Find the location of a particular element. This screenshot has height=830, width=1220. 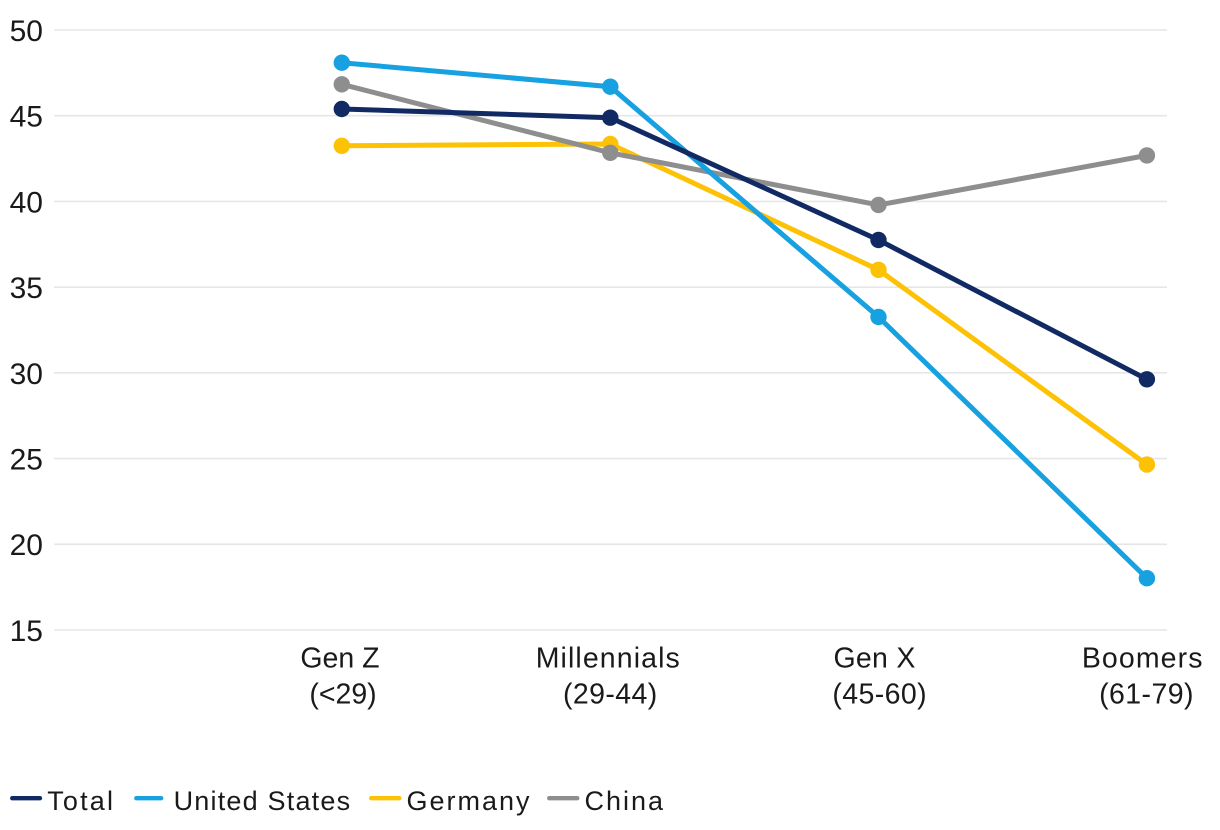

svg-text: Germany is located at coordinates (469, 801).